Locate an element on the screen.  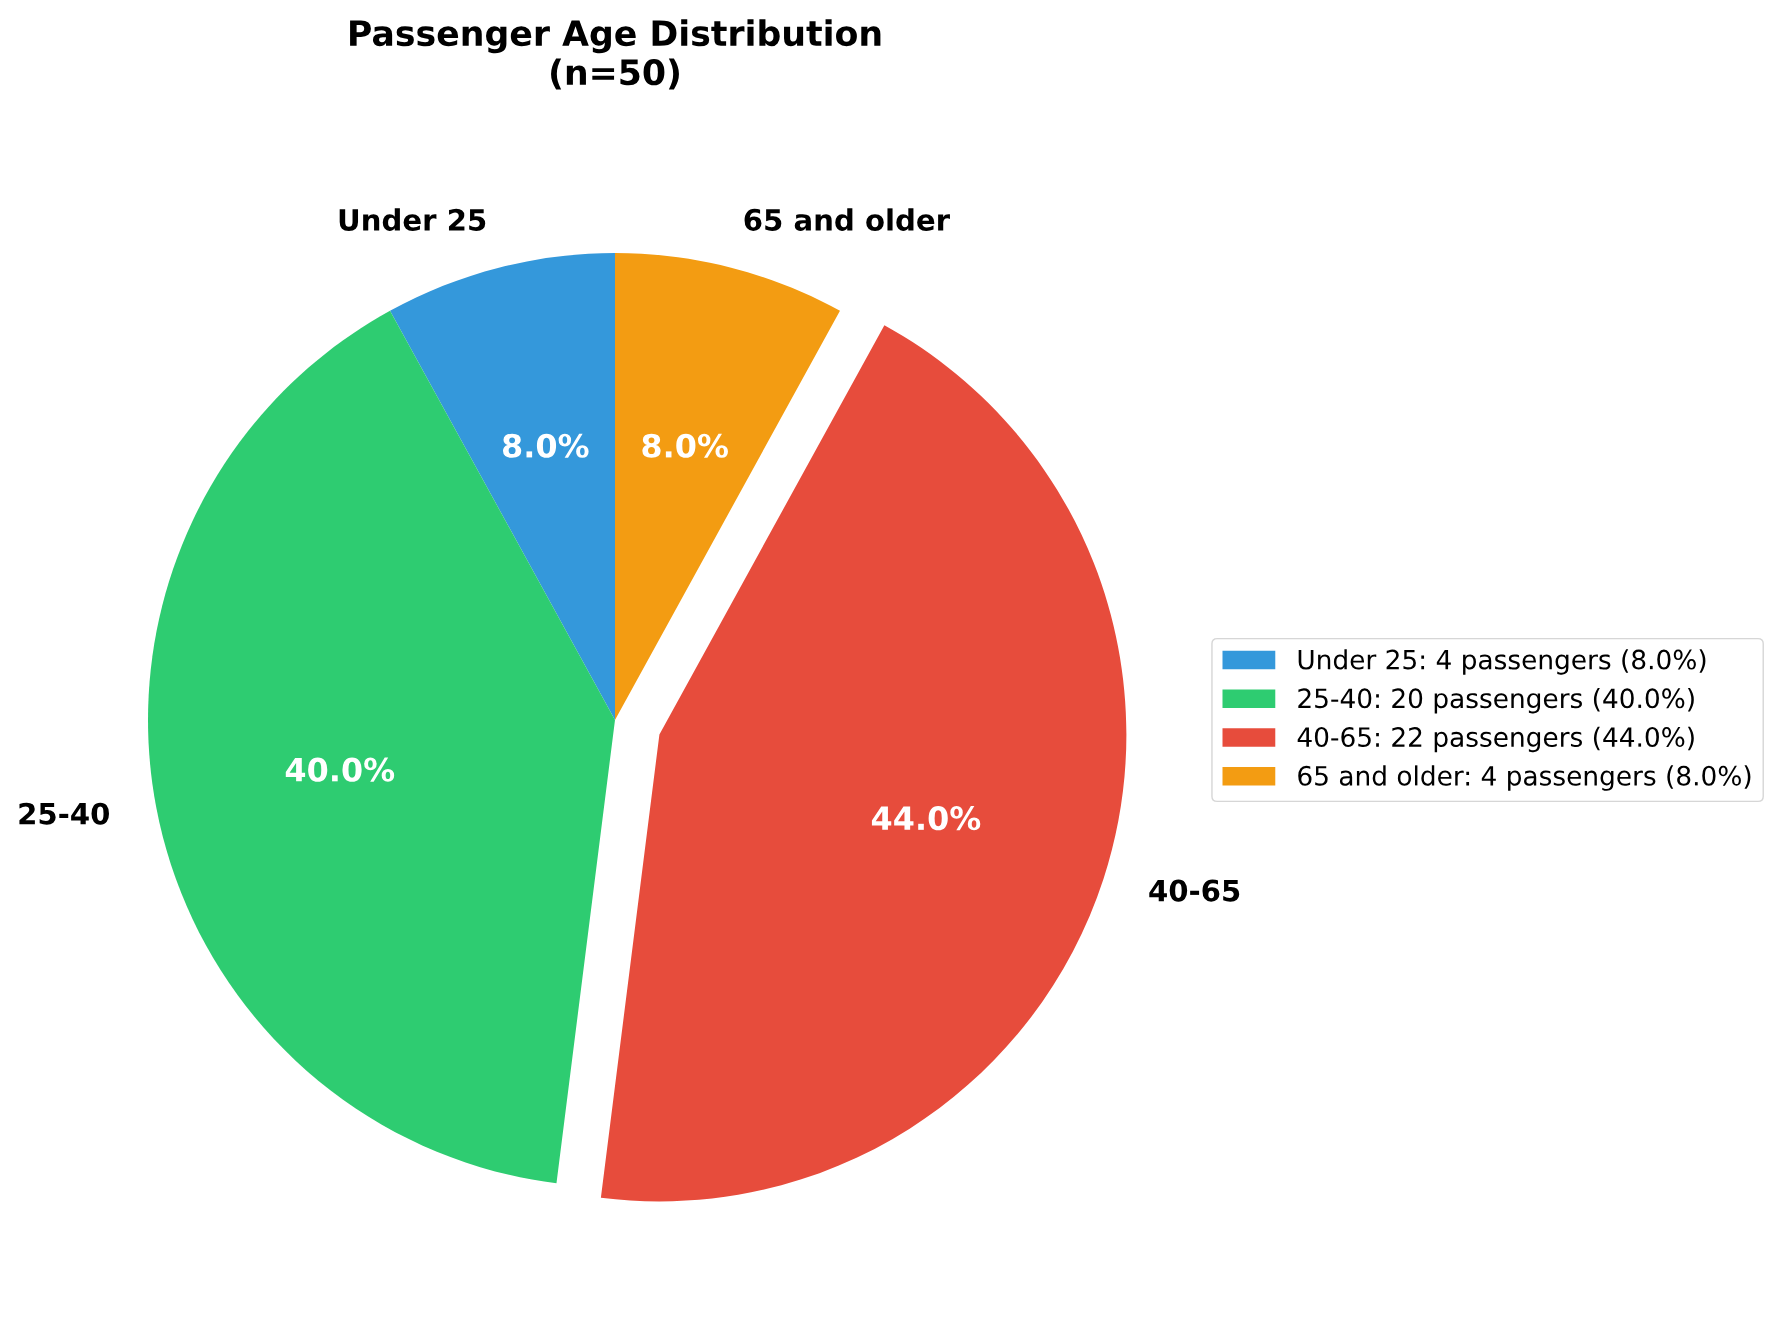
text: 25-40: 20 passengers (40.0%) is located at coordinates (1496, 700).